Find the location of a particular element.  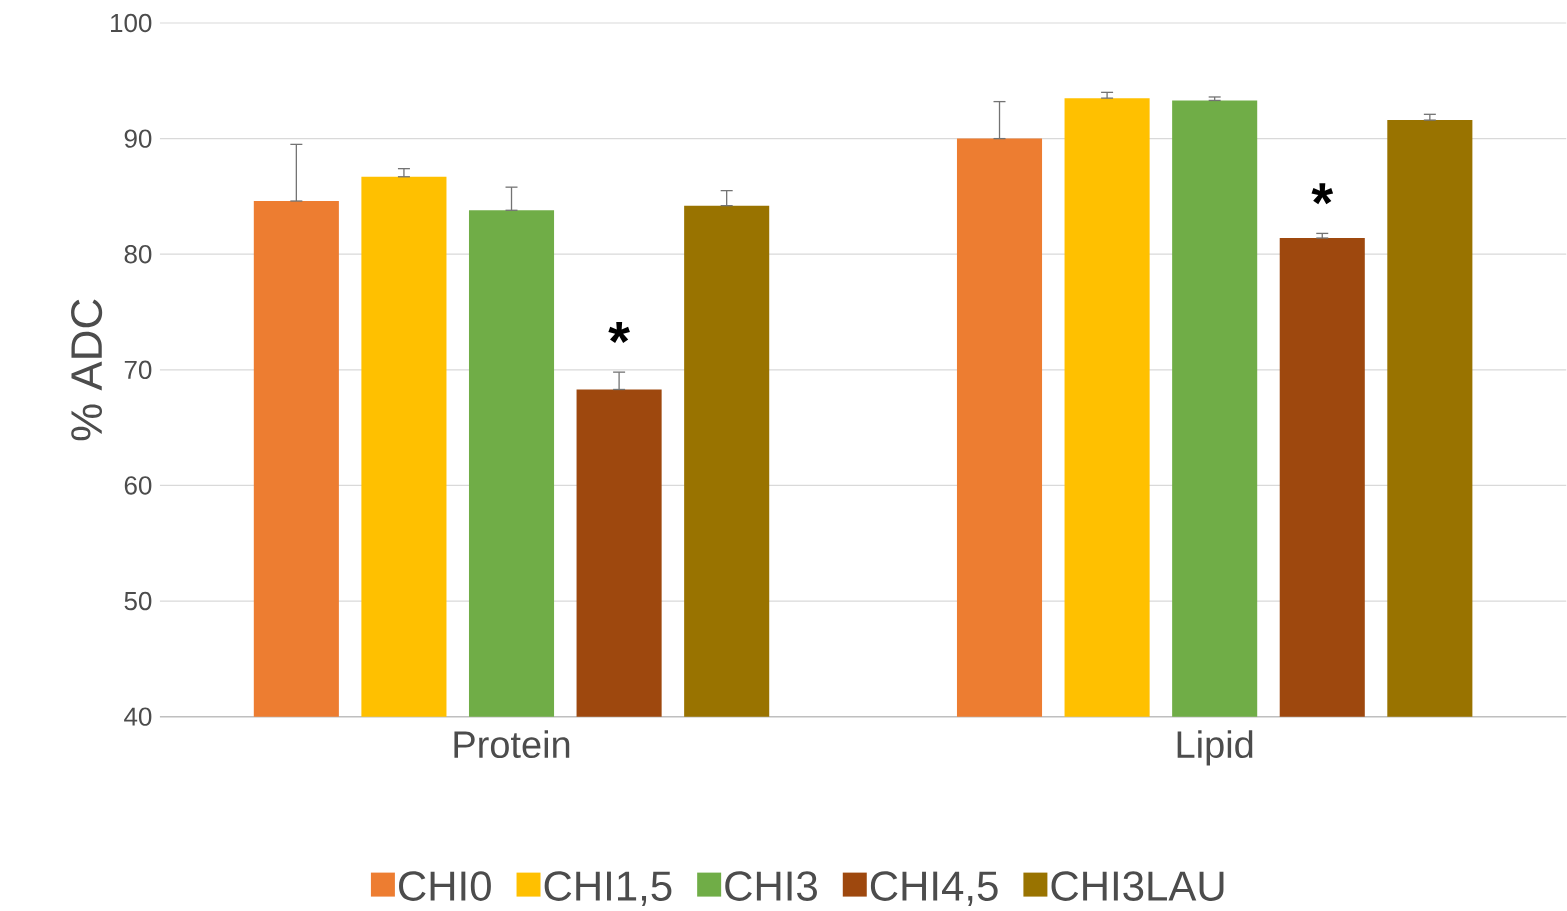

y-tick-label: 60 is located at coordinates (138, 485).